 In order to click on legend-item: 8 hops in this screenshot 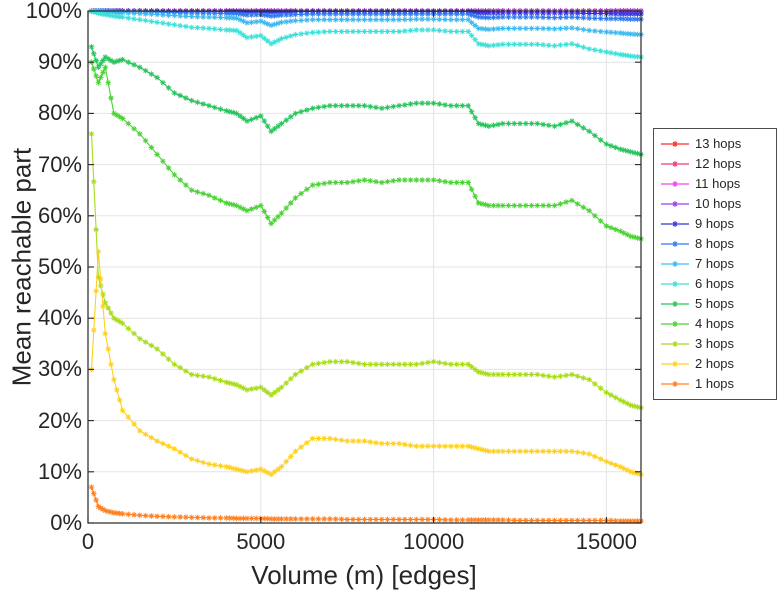, I will do `click(715, 244)`.